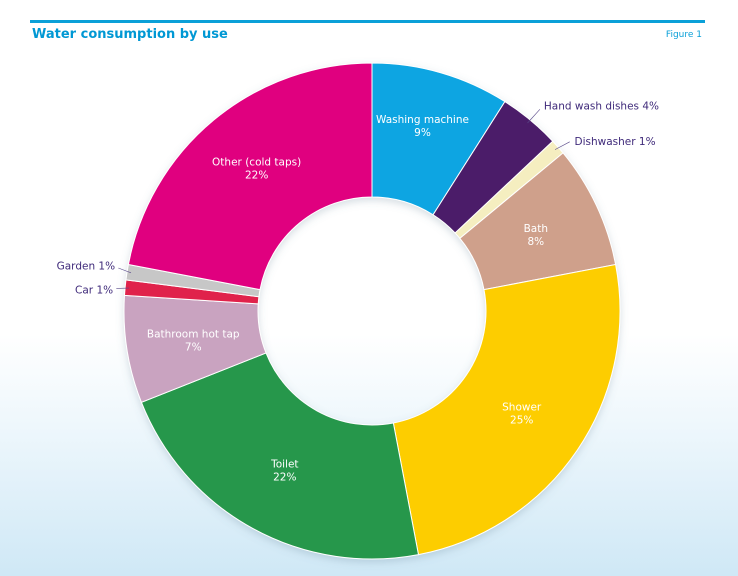 The height and width of the screenshot is (576, 738). What do you see at coordinates (534, 116) in the screenshot?
I see `leader-line-hand-wash-dishes` at bounding box center [534, 116].